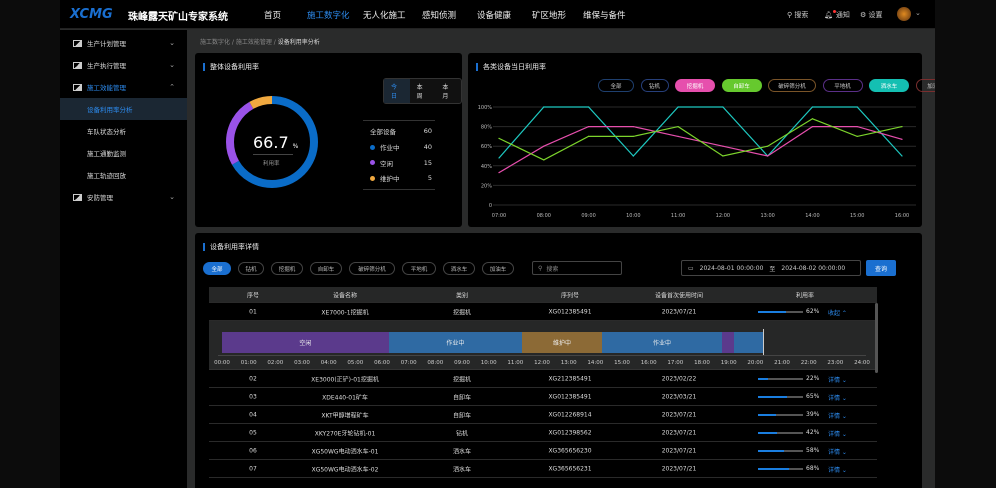 This screenshot has height=488, width=996. Describe the element at coordinates (797, 15) in the screenshot. I see `search-button: ⚲ 搜索` at that location.